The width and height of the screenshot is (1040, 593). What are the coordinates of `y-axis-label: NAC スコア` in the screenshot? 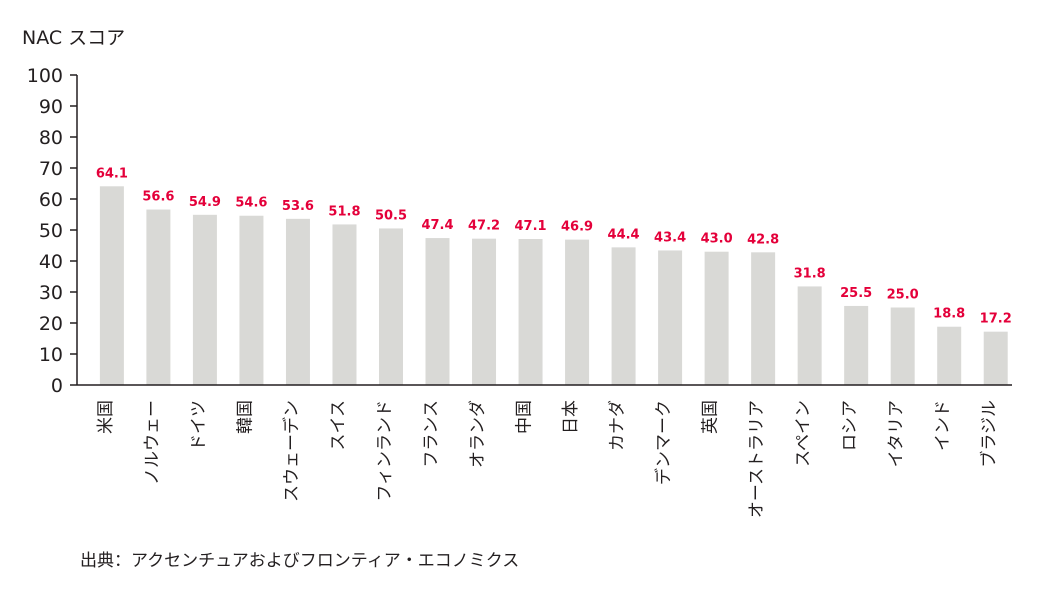 It's located at (73, 38).